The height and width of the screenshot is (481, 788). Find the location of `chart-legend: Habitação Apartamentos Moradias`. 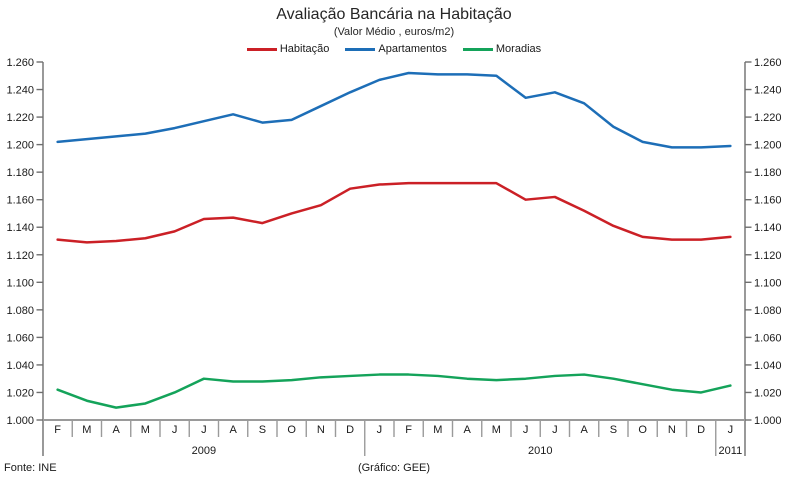

chart-legend: Habitação Apartamentos Moradias is located at coordinates (394, 49).